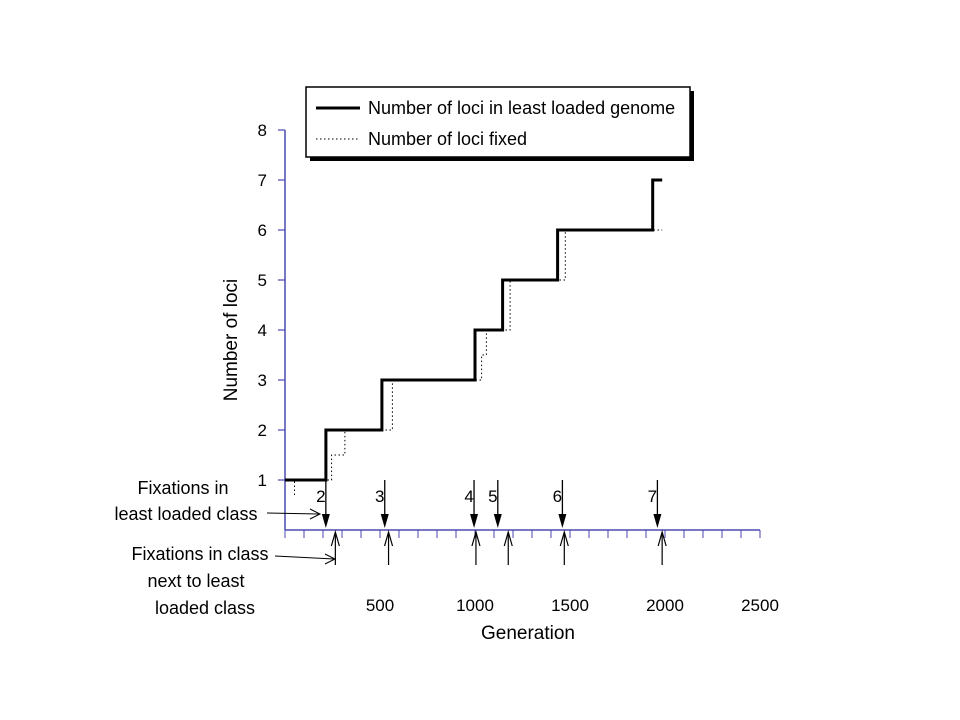 The image size is (960, 720). Describe the element at coordinates (262, 380) in the screenshot. I see `y-tick-label: 3` at that location.